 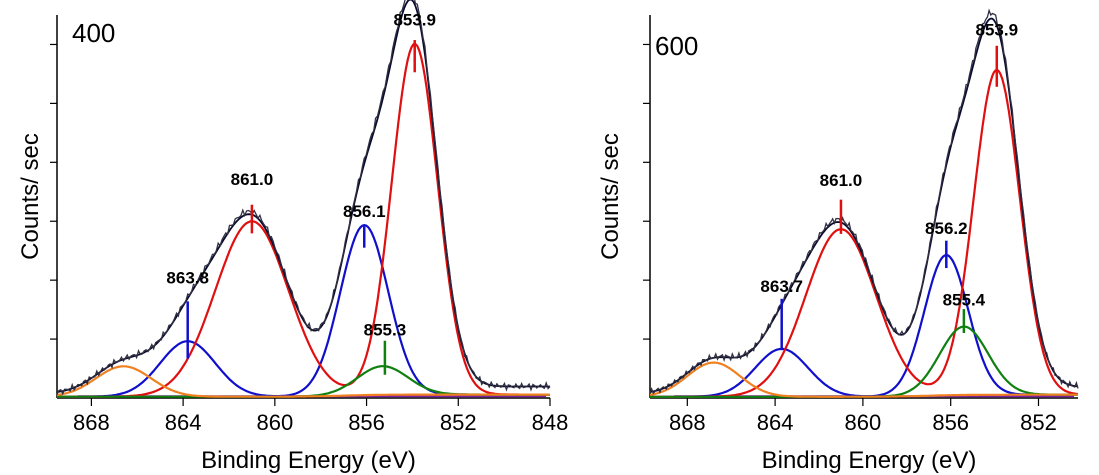 What do you see at coordinates (676, 46) in the screenshot?
I see `panel-label: 600` at bounding box center [676, 46].